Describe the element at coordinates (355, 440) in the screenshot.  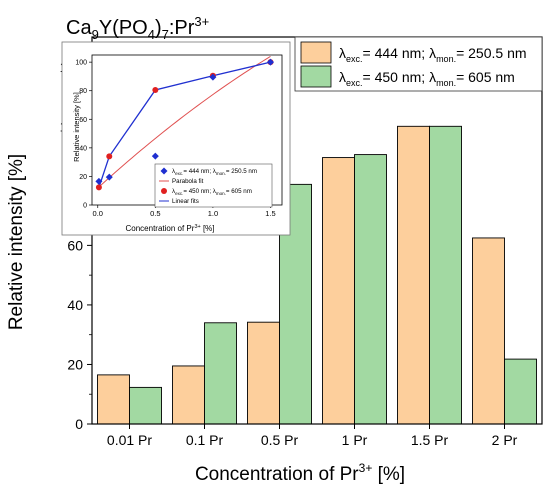
I see `x-tick-label: 1 Pr` at that location.